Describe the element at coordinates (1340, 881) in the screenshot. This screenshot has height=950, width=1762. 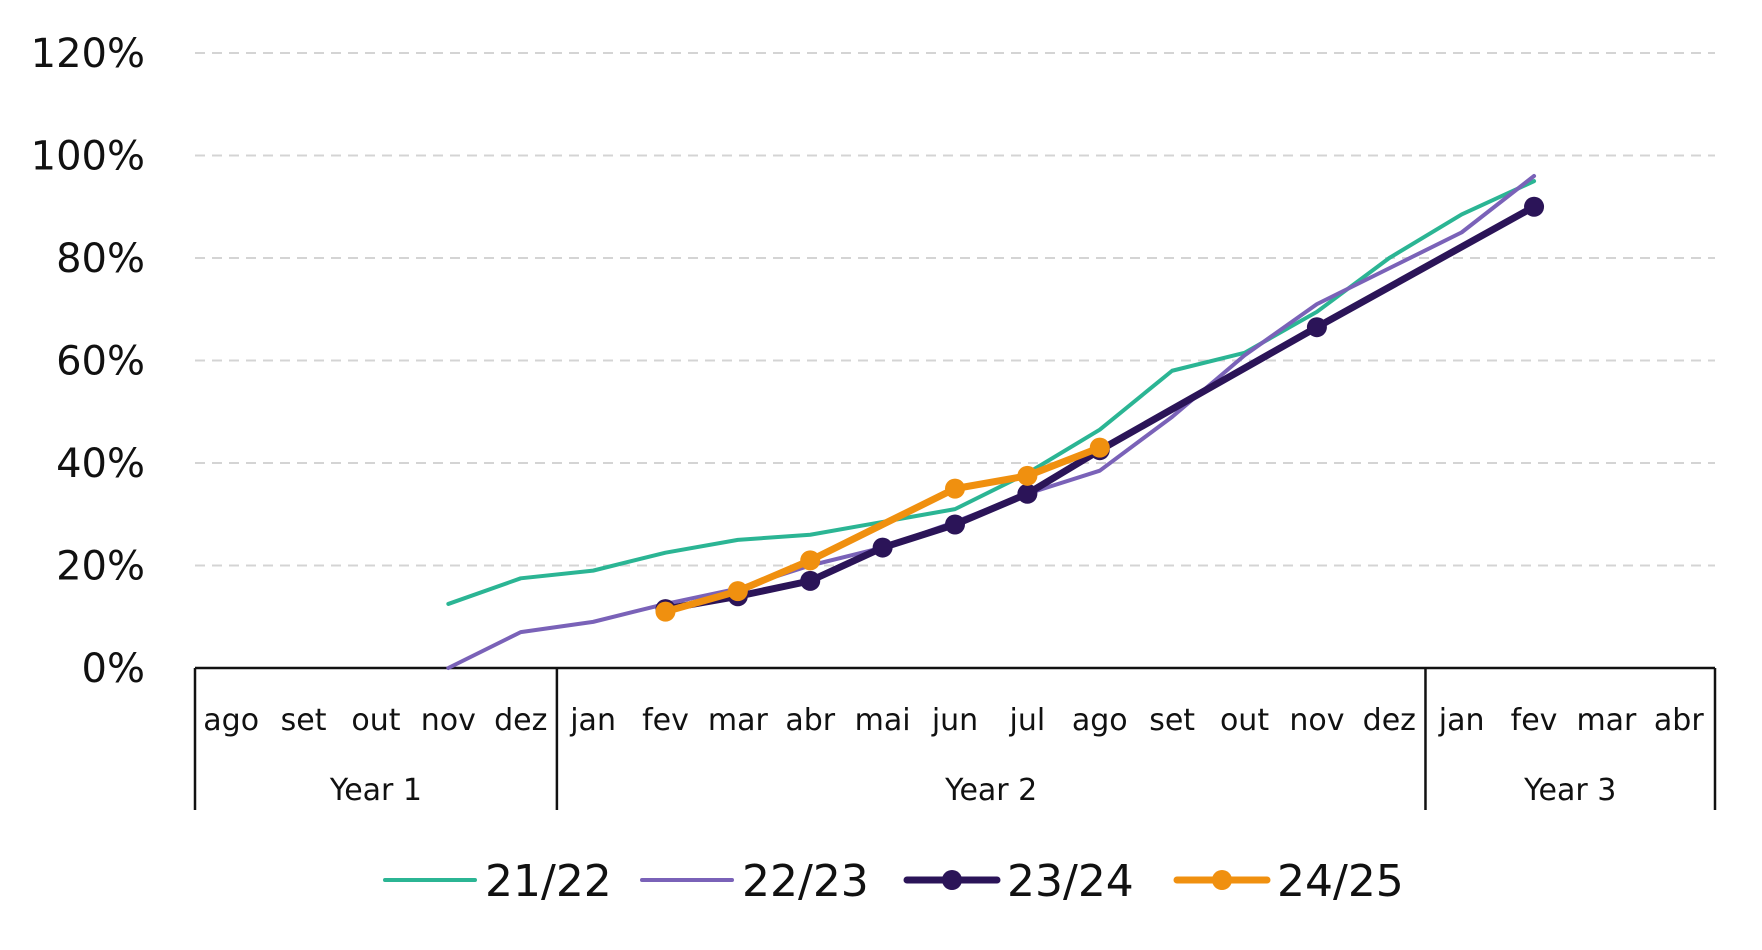
I see `legend-label: 24/25` at that location.